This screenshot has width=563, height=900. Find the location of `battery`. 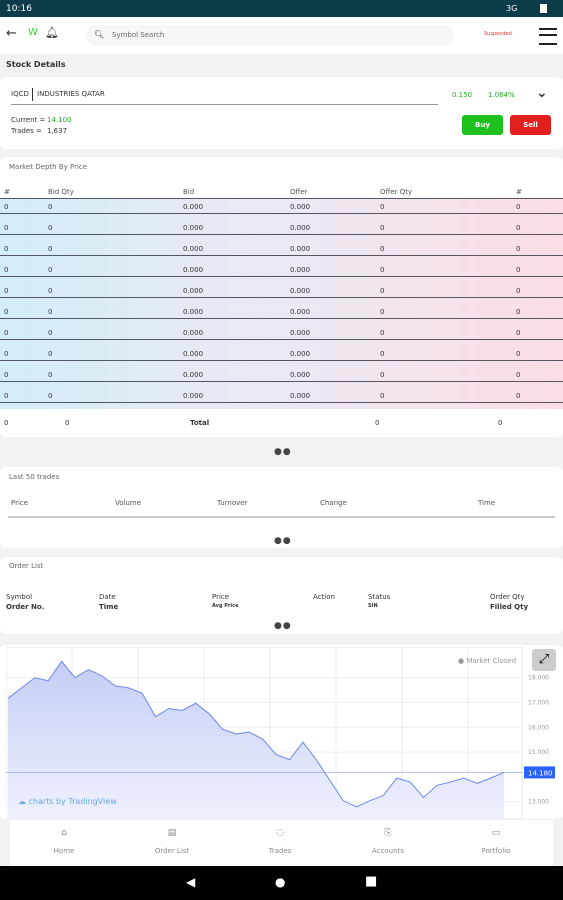

battery is located at coordinates (543, 8).